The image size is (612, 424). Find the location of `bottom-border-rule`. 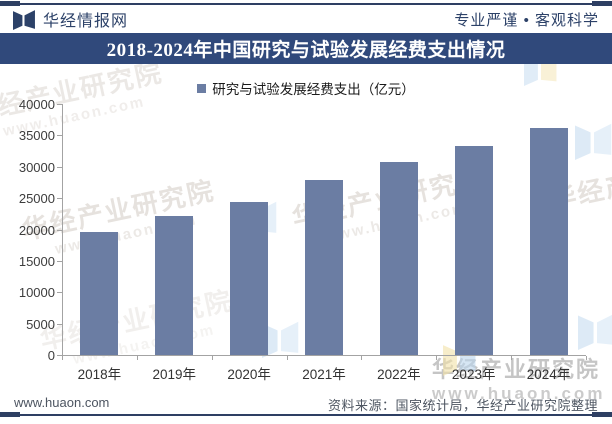

bottom-border-rule is located at coordinates (306, 414).